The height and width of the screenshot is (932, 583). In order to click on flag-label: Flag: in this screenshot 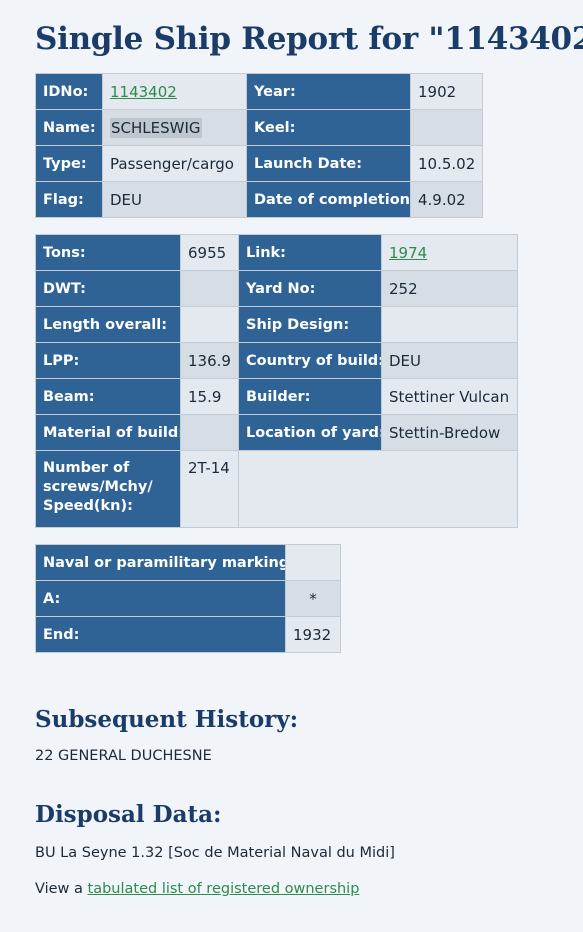, I will do `click(69, 199)`.